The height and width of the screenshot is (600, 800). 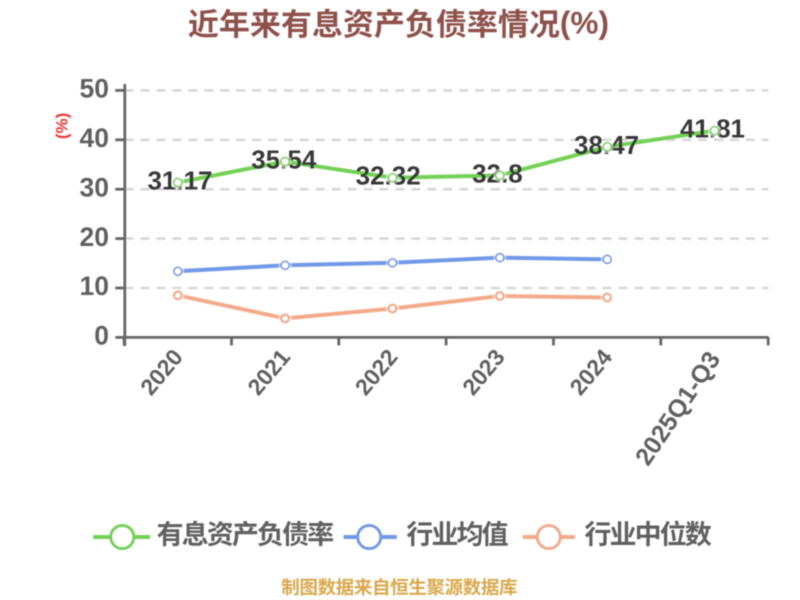 What do you see at coordinates (101, 336) in the screenshot?
I see `svg-text: 0` at bounding box center [101, 336].